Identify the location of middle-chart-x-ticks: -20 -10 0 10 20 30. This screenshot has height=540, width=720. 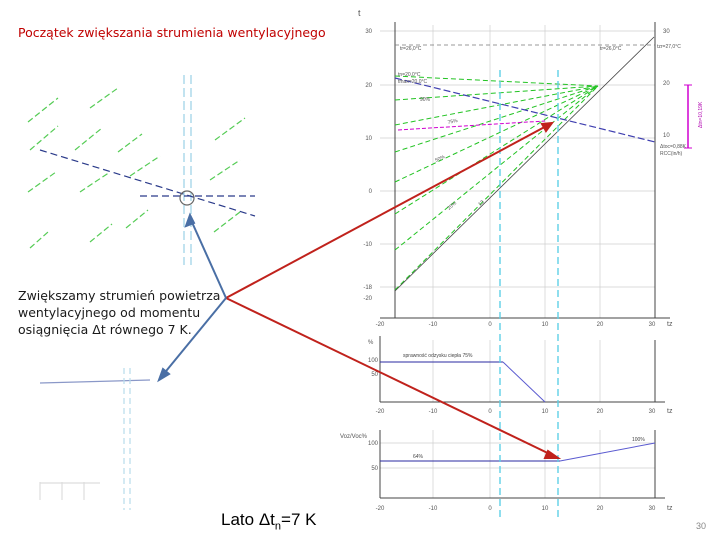
(516, 412).